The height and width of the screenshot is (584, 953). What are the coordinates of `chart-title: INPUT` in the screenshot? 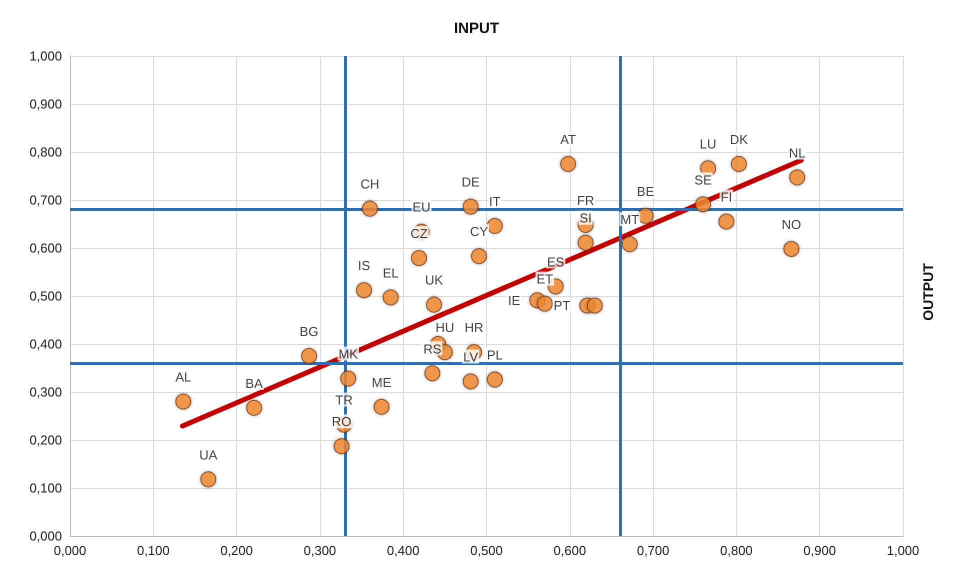 It's located at (476, 28).